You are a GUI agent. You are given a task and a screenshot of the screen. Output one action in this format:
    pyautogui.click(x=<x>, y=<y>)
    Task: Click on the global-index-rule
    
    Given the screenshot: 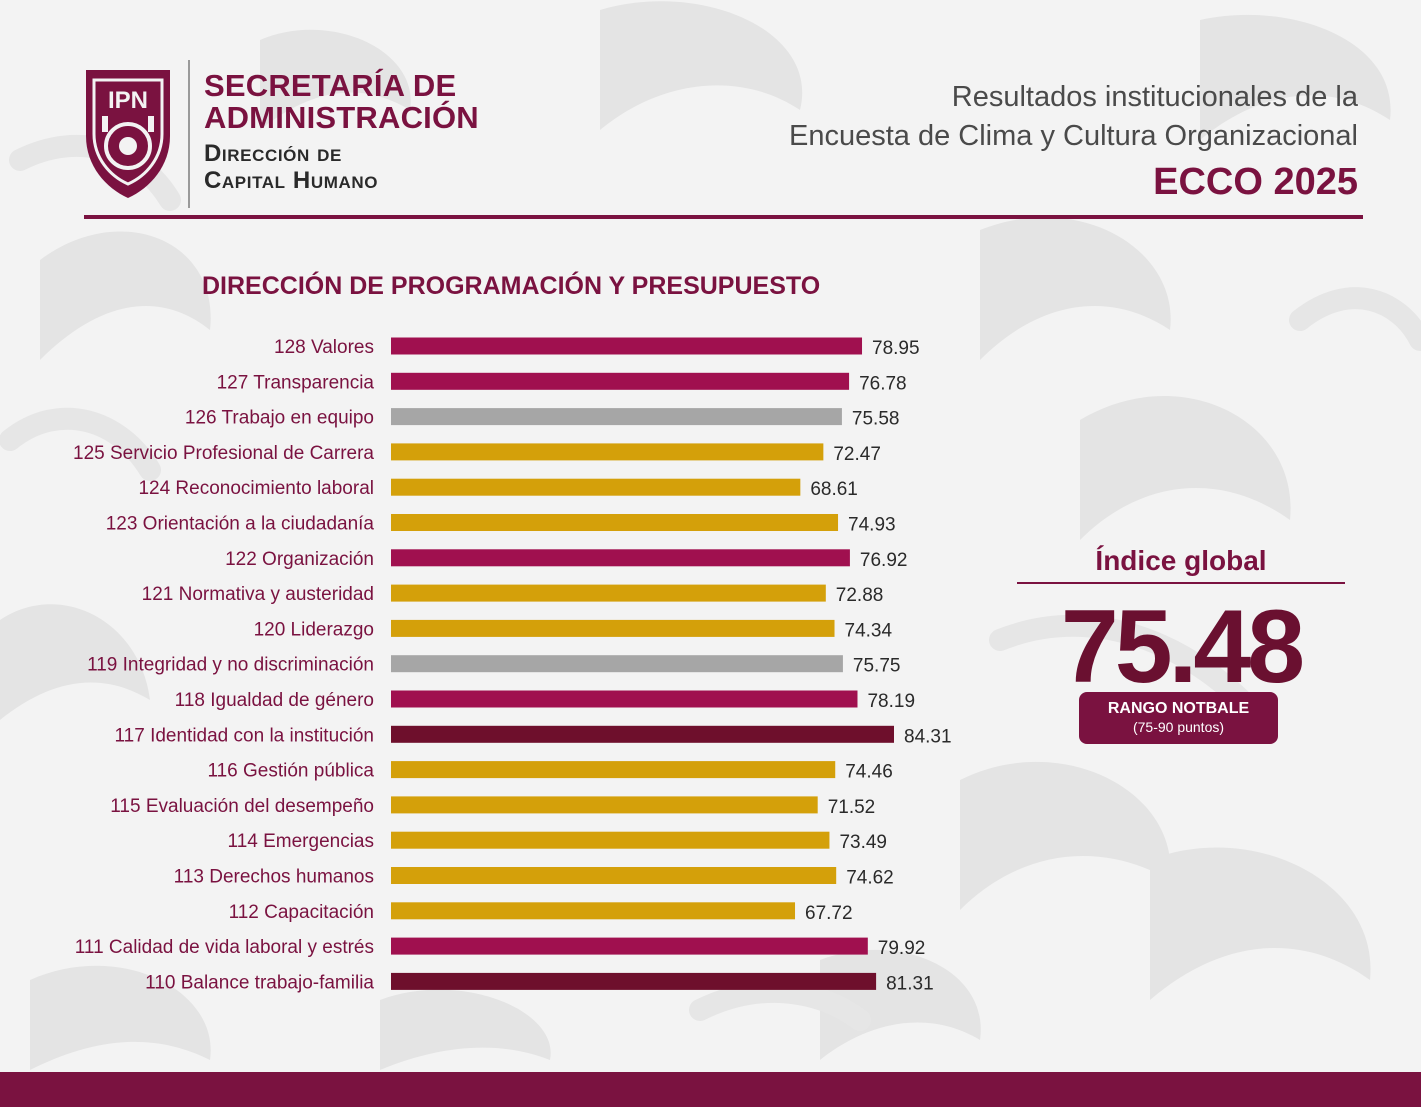 What is the action you would take?
    pyautogui.click(x=1181, y=583)
    